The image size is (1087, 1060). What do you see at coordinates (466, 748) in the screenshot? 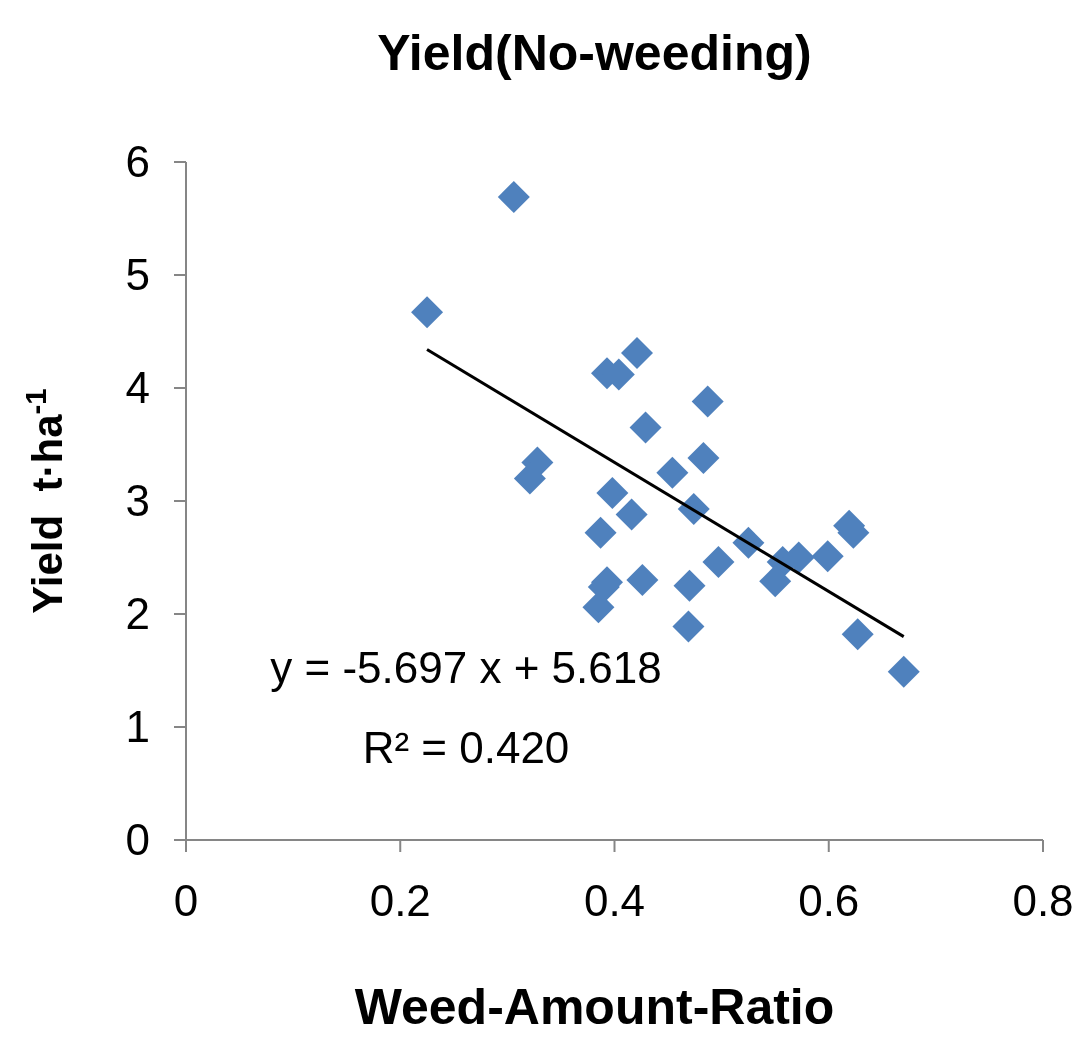
I see `annotation: R² = 0.420` at bounding box center [466, 748].